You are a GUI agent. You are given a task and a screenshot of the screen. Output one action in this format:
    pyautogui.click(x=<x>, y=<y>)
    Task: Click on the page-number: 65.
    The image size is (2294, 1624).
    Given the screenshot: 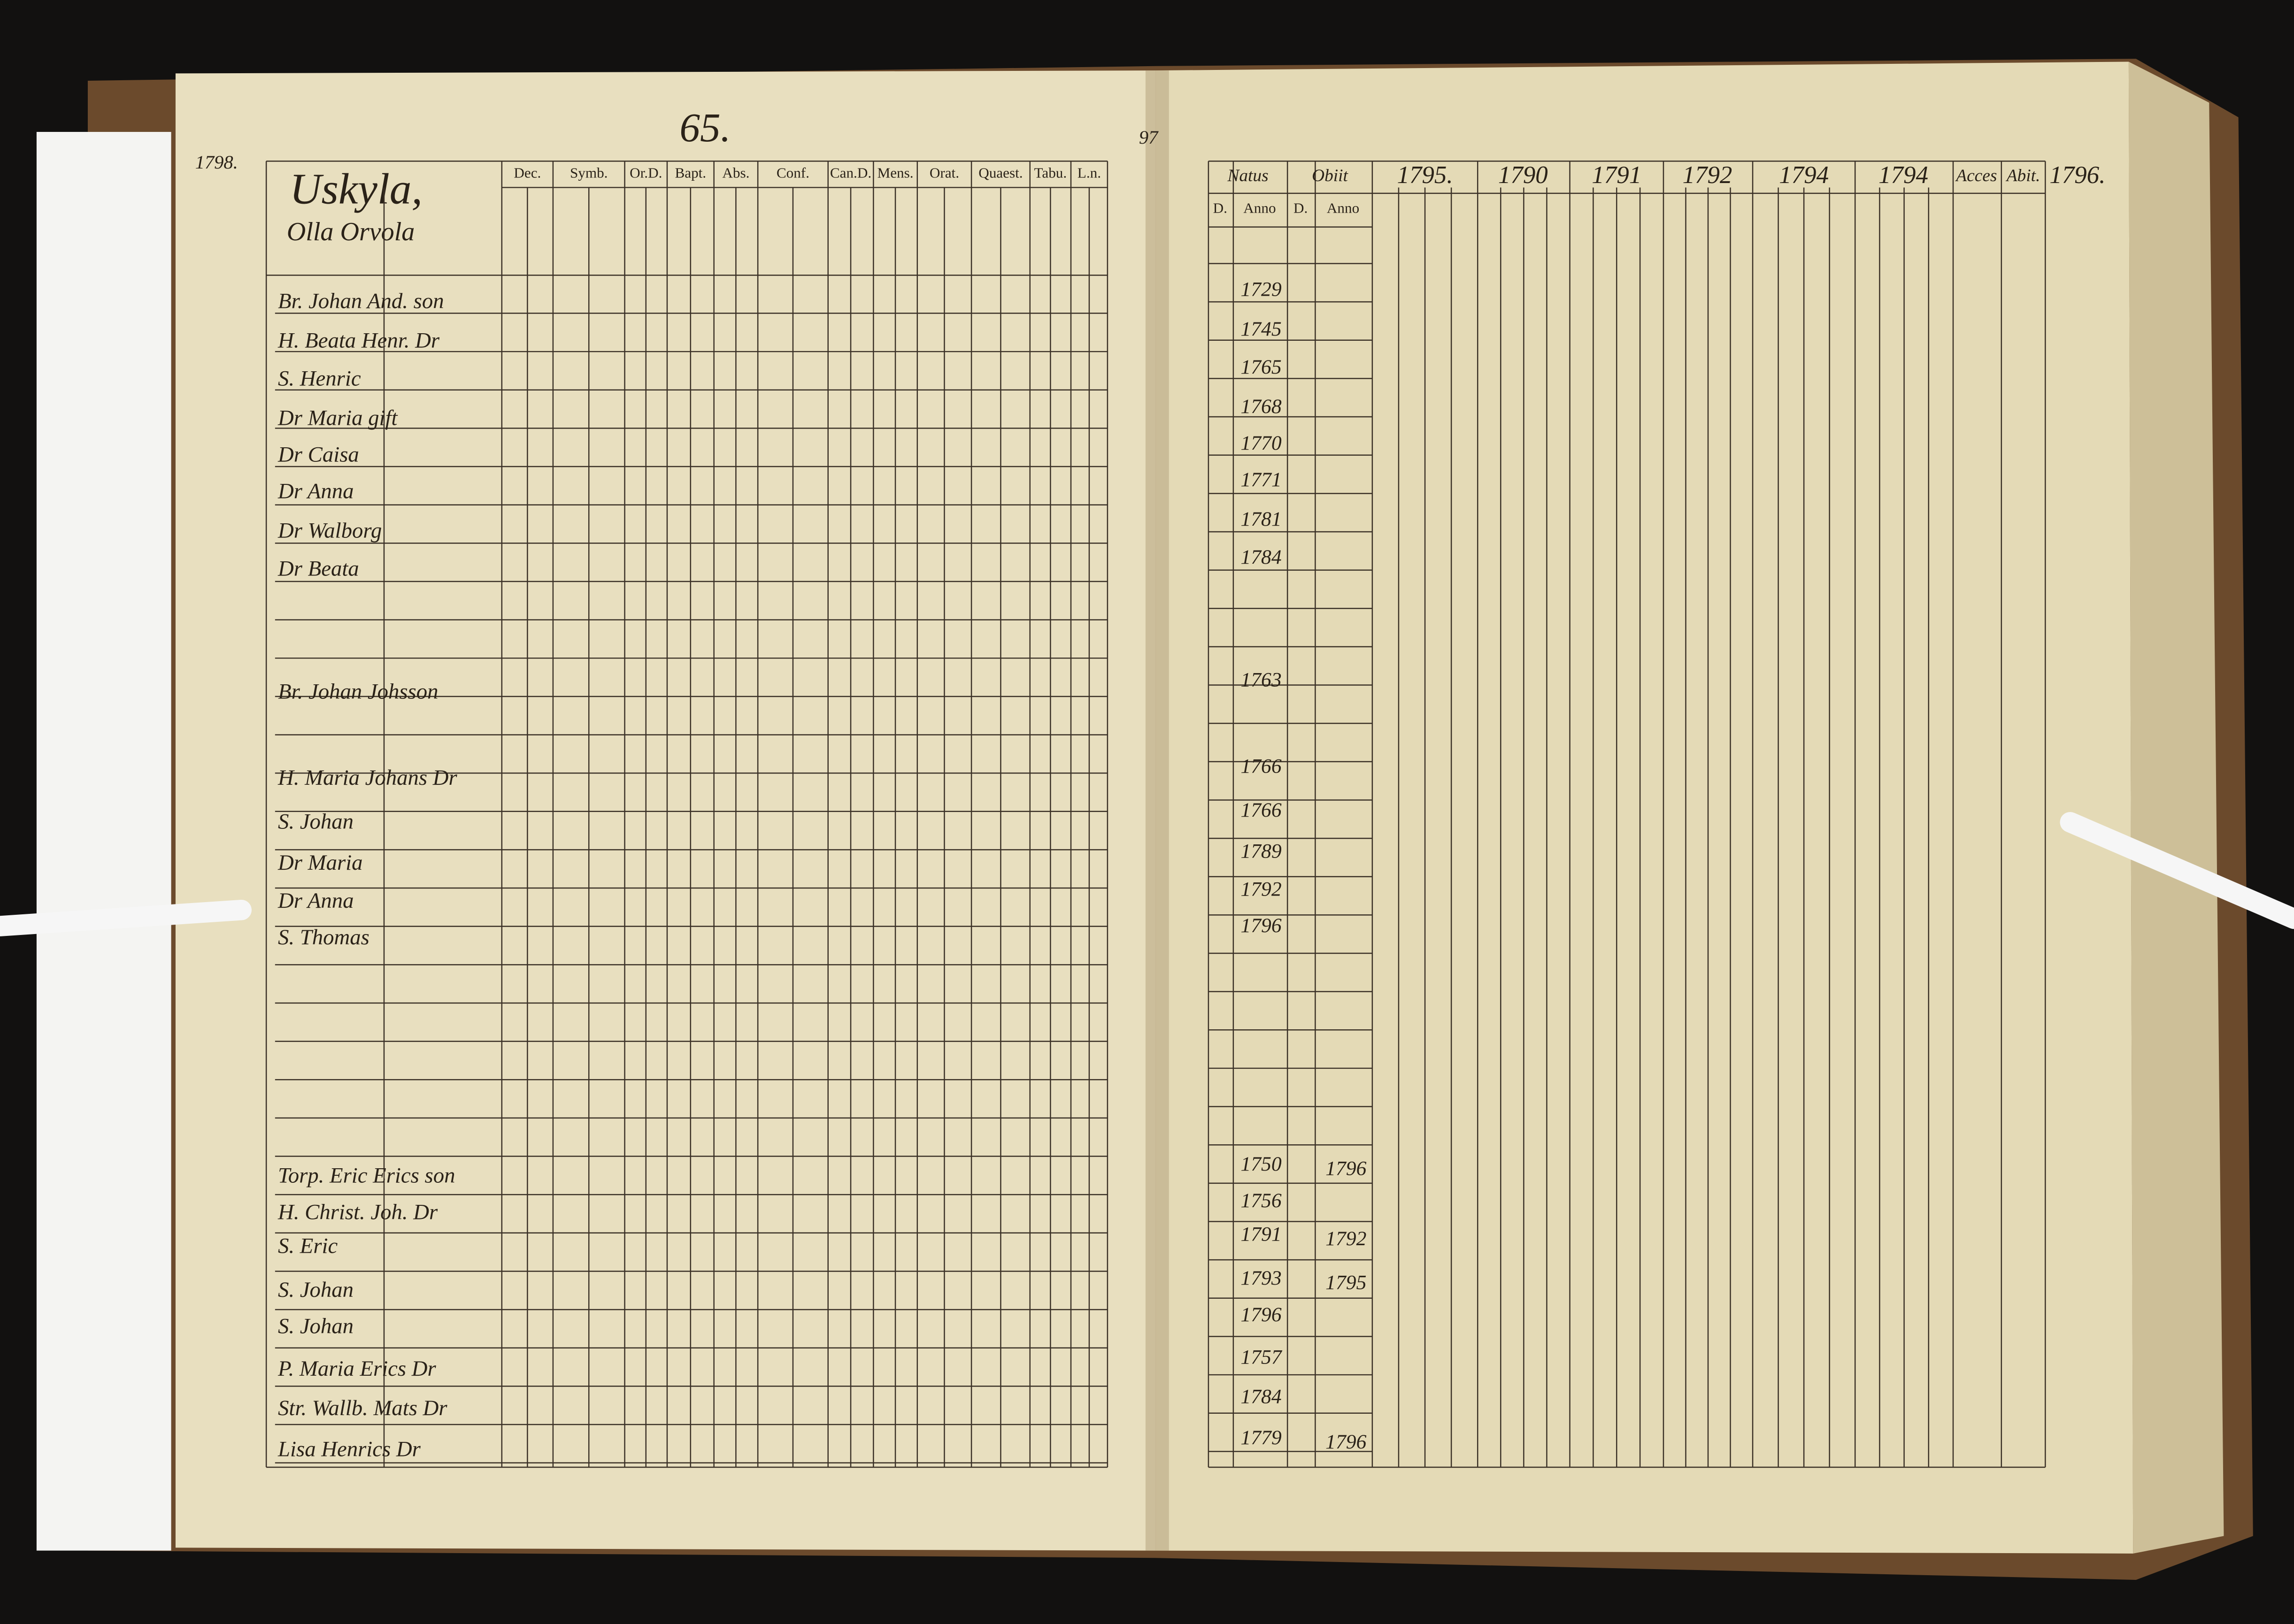 What is the action you would take?
    pyautogui.click(x=705, y=127)
    